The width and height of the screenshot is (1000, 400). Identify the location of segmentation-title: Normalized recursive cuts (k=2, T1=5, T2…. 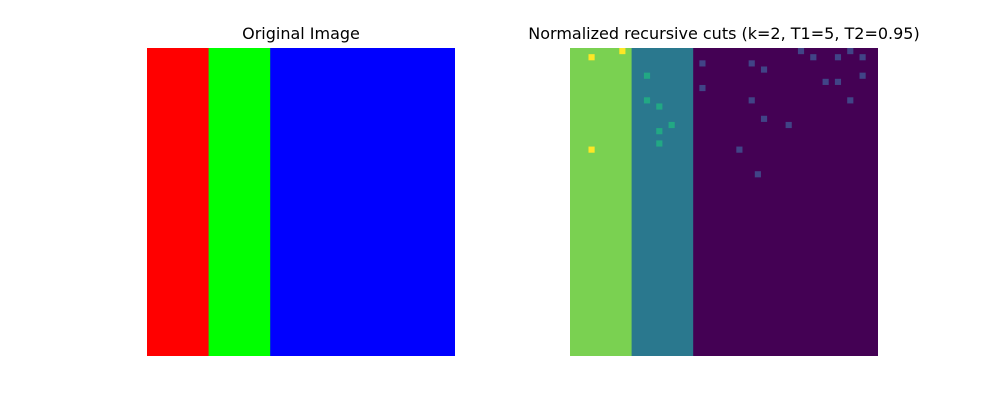
(724, 33).